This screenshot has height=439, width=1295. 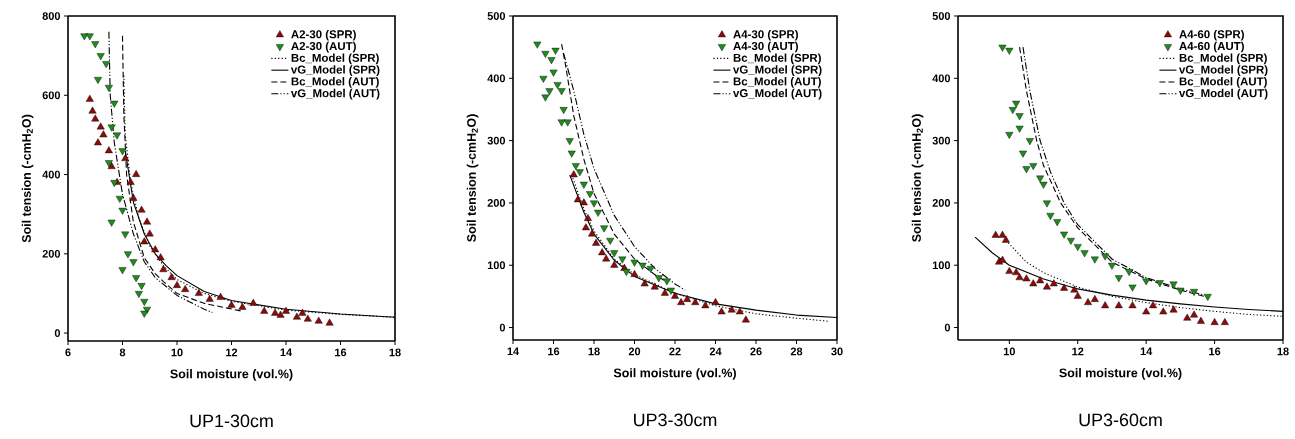 I want to click on y-tick-label: 800, so click(x=51, y=16).